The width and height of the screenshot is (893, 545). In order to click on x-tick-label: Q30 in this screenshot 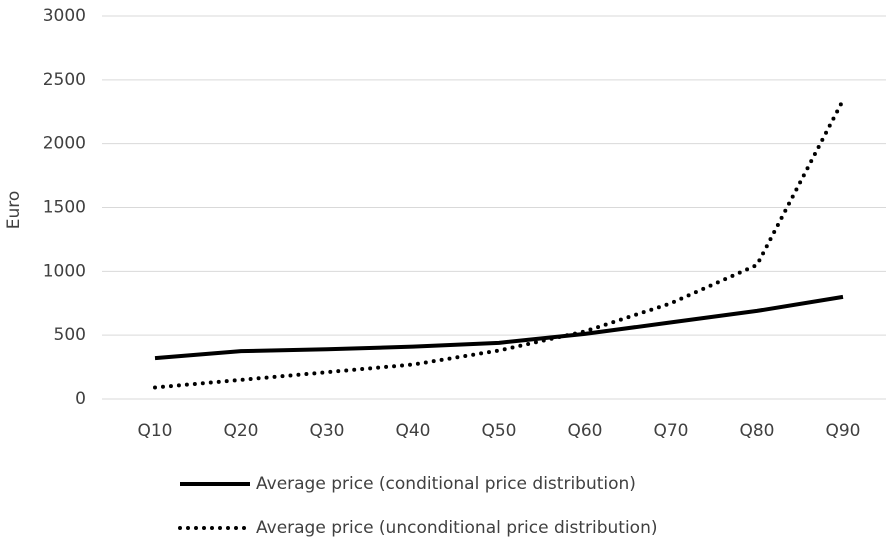, I will do `click(326, 431)`.